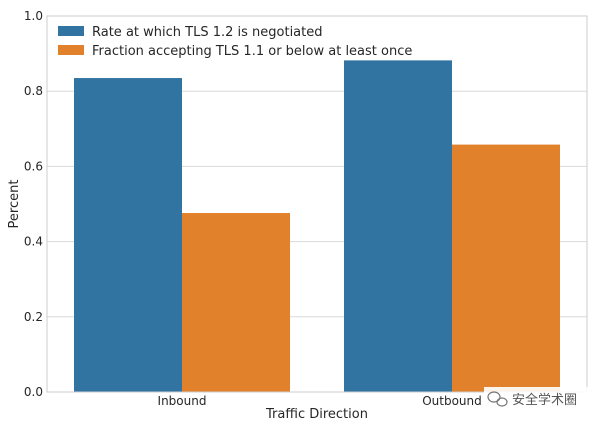  Describe the element at coordinates (33, 16) in the screenshot. I see `y-tick-label: 1.0` at that location.